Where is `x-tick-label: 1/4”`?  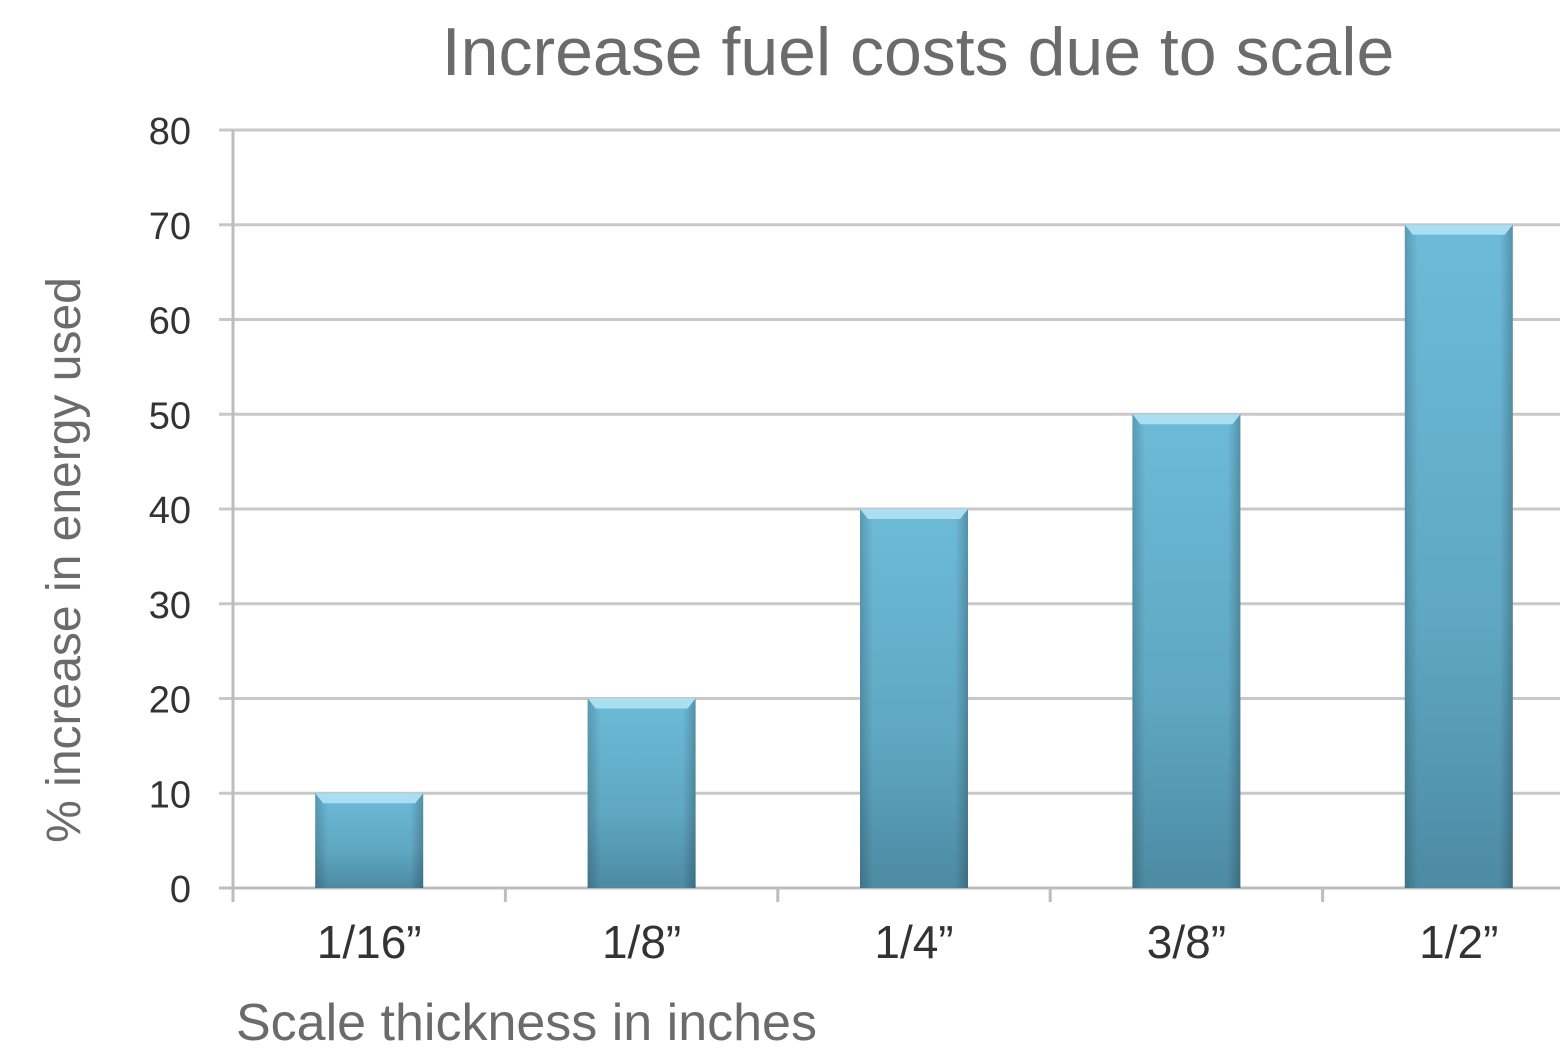 x-tick-label: 1/4” is located at coordinates (913, 942).